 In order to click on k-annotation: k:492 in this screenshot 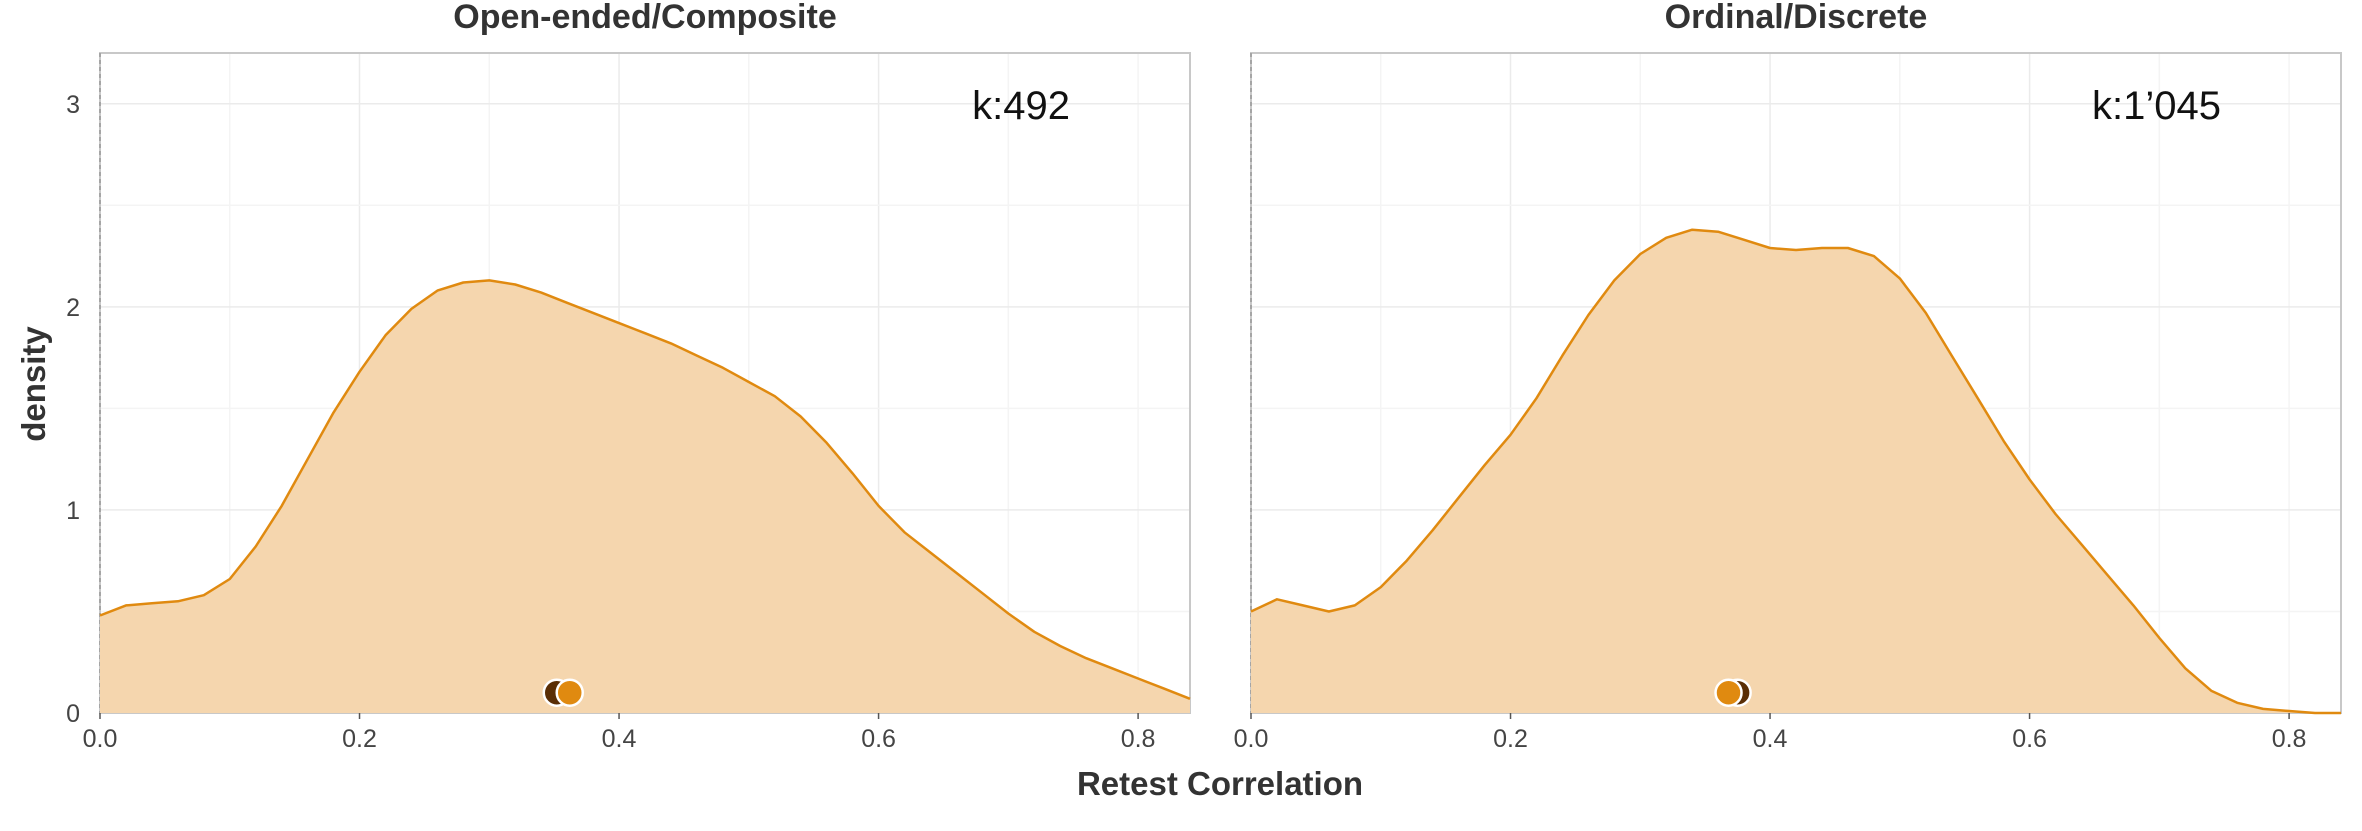, I will do `click(1021, 106)`.